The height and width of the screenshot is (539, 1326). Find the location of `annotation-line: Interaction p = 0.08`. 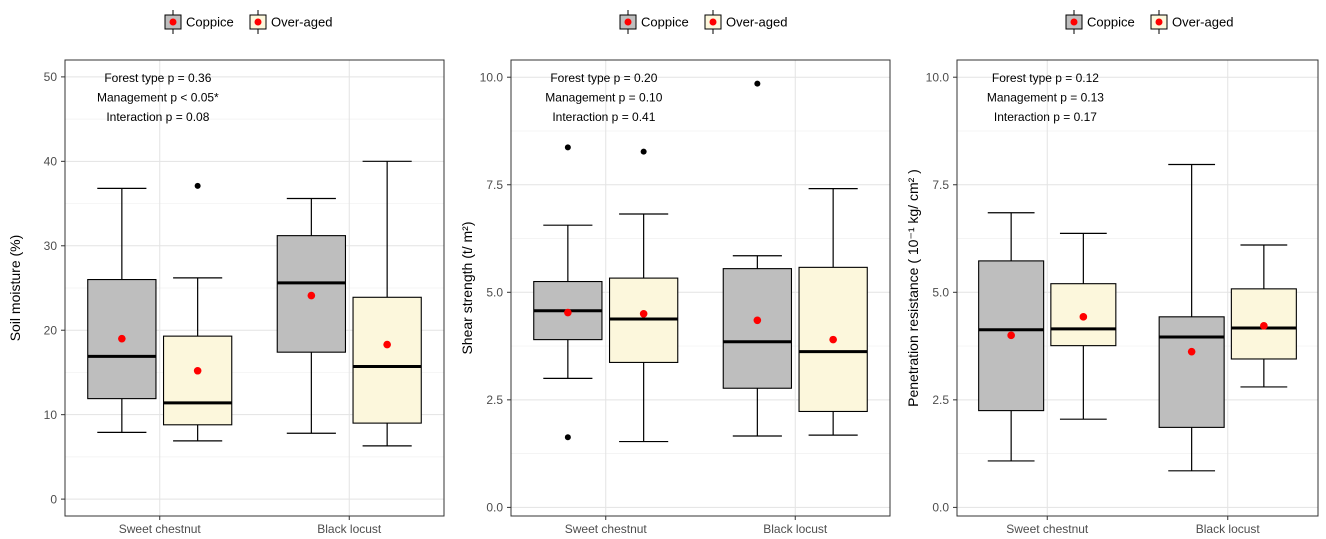

annotation-line: Interaction p = 0.08 is located at coordinates (157, 117).